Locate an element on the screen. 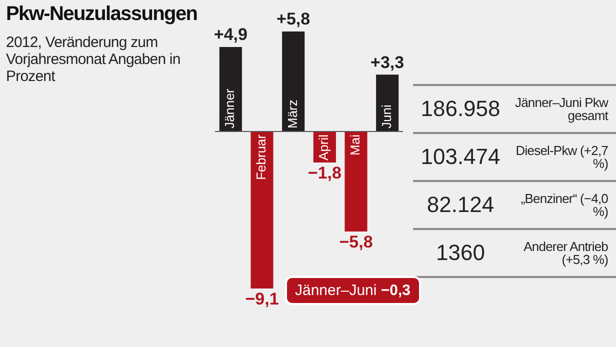  x-tick-label: Februar is located at coordinates (261, 157).